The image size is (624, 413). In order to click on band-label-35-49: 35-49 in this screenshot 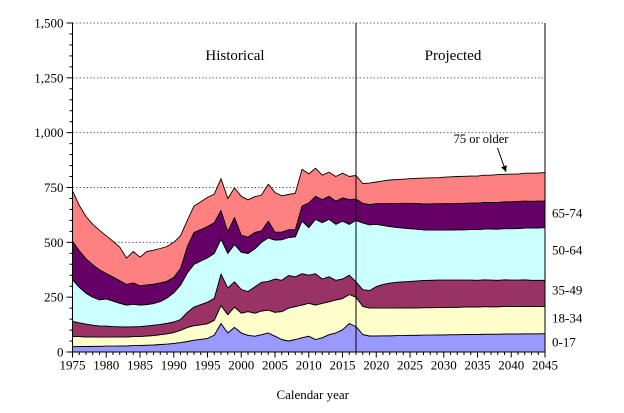, I will do `click(567, 289)`.